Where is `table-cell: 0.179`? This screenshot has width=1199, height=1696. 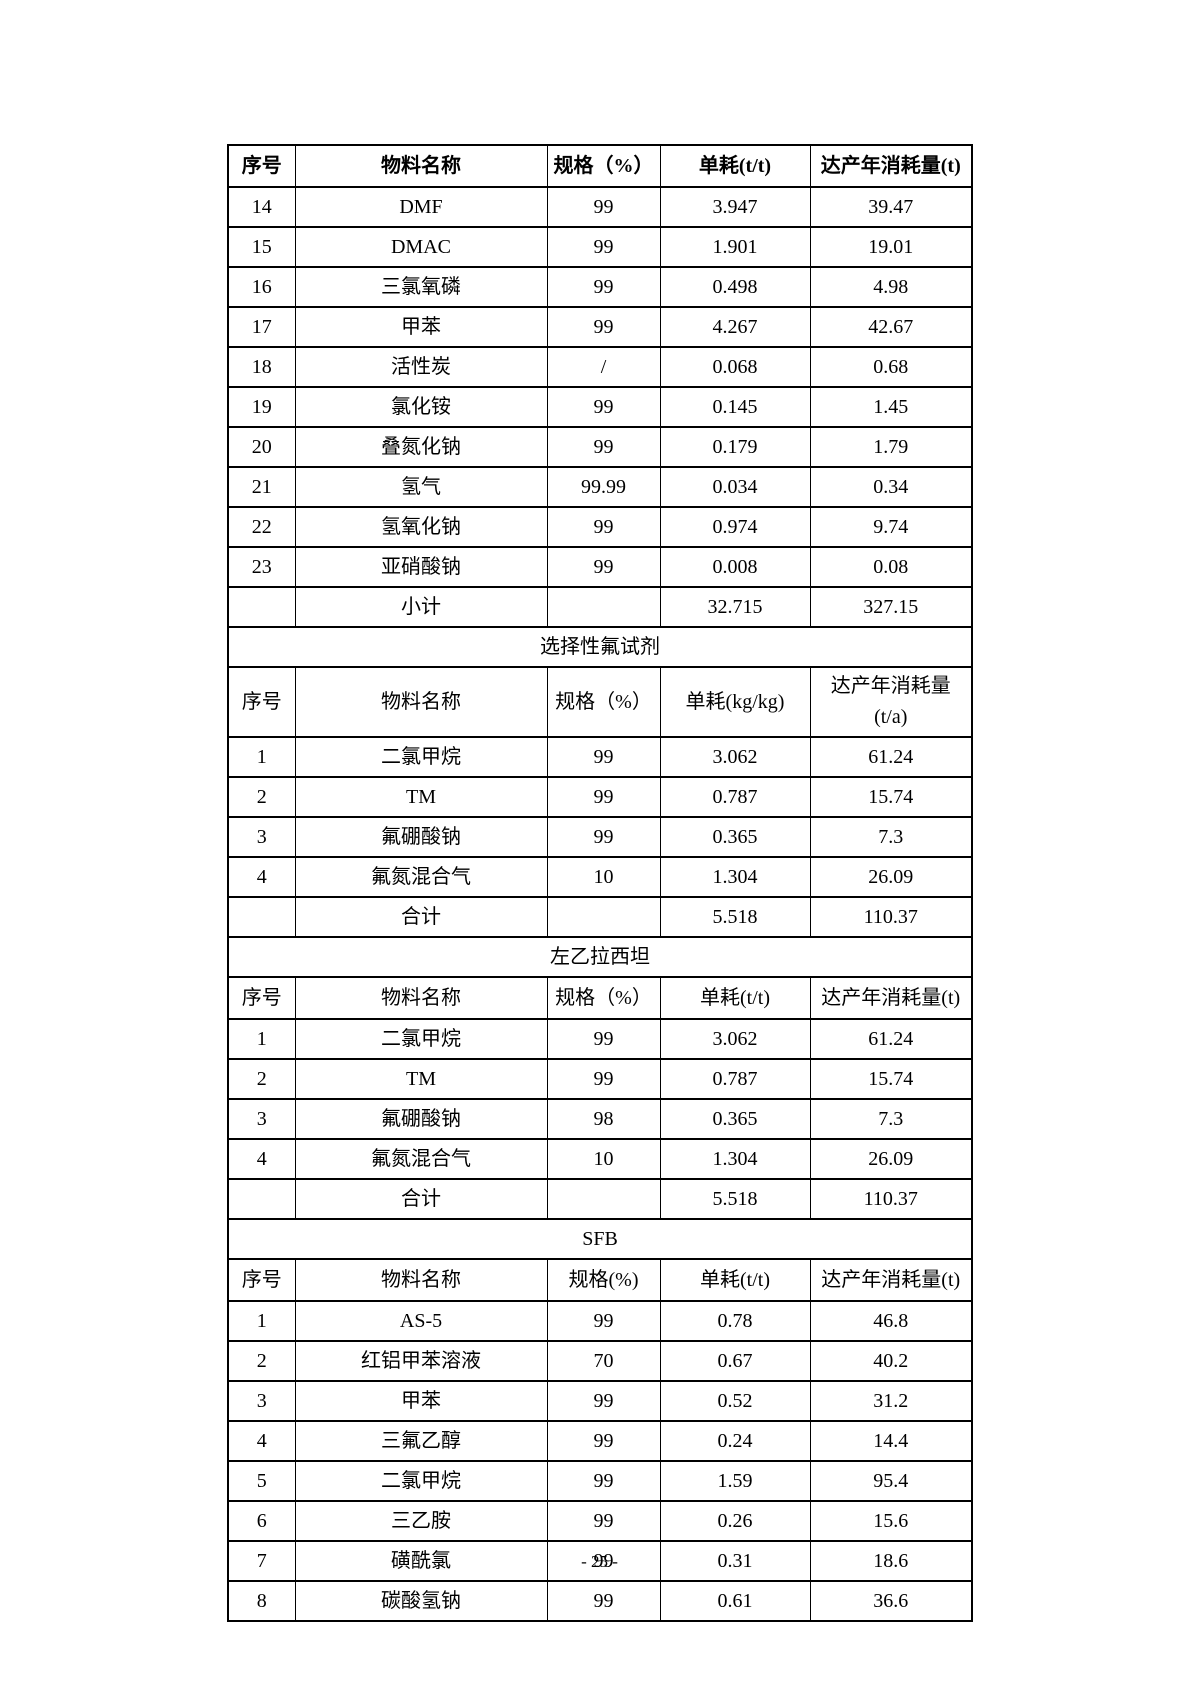
table-cell: 0.179 is located at coordinates (735, 447).